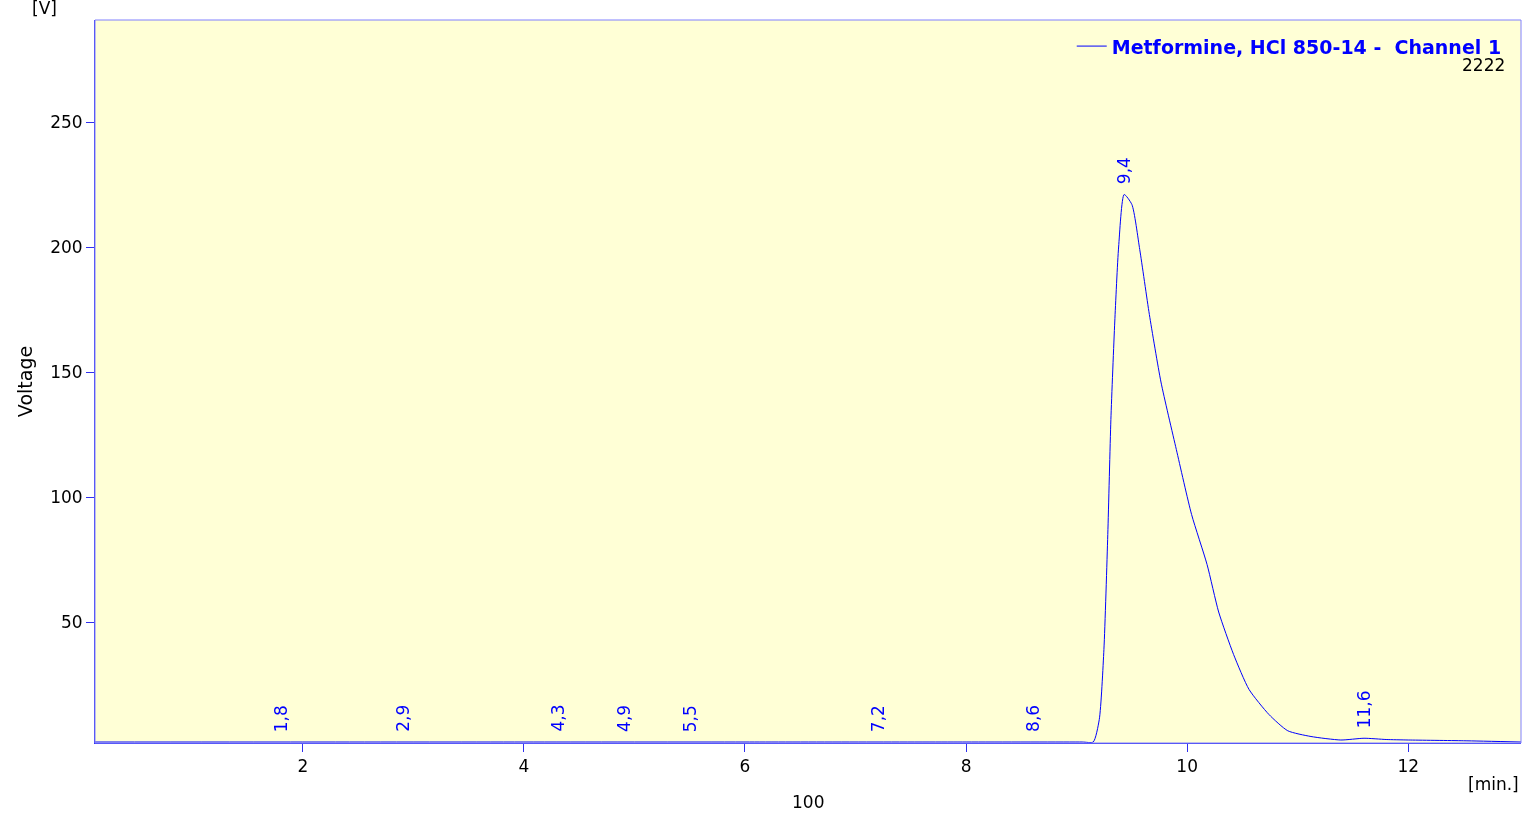  I want to click on x-tick-label: 2, so click(303, 766).